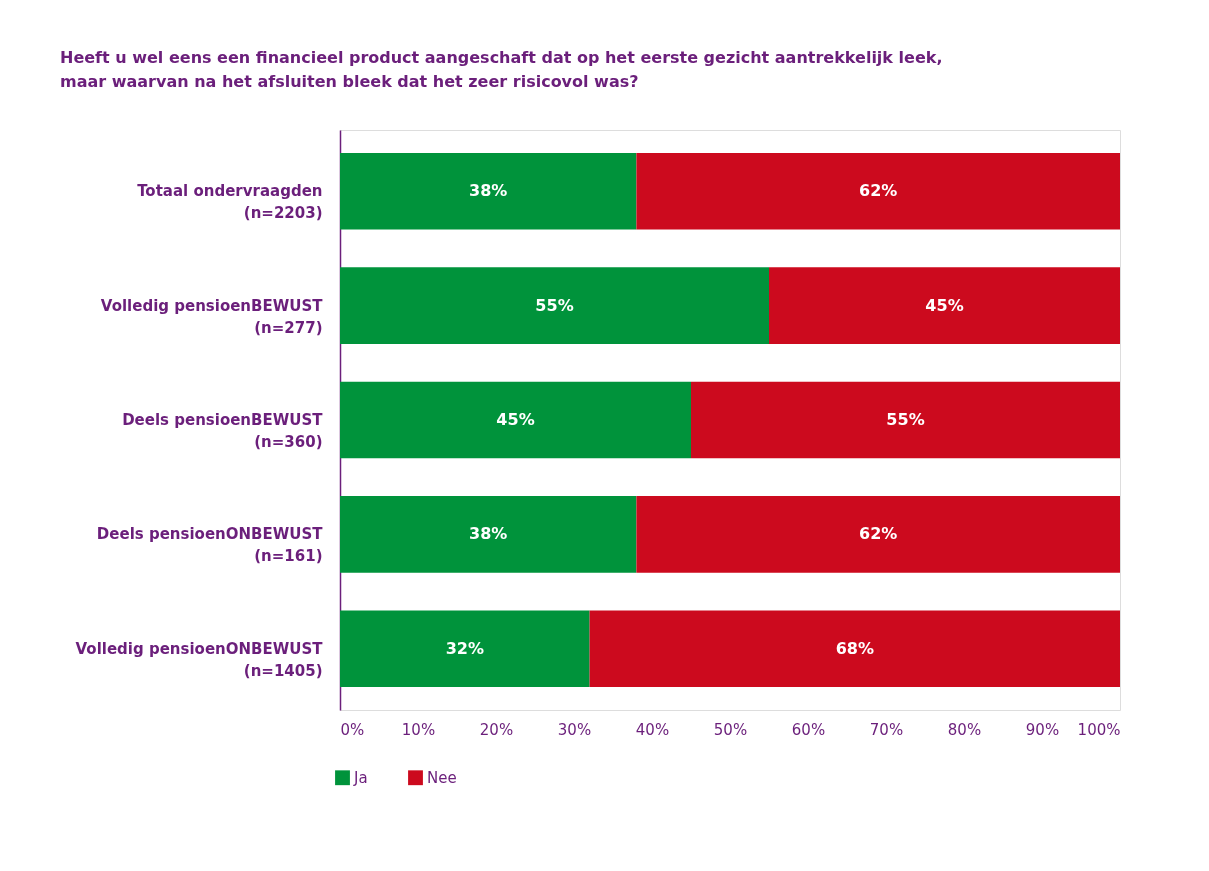  What do you see at coordinates (418, 729) in the screenshot?
I see `x-tick-label: 10%` at bounding box center [418, 729].